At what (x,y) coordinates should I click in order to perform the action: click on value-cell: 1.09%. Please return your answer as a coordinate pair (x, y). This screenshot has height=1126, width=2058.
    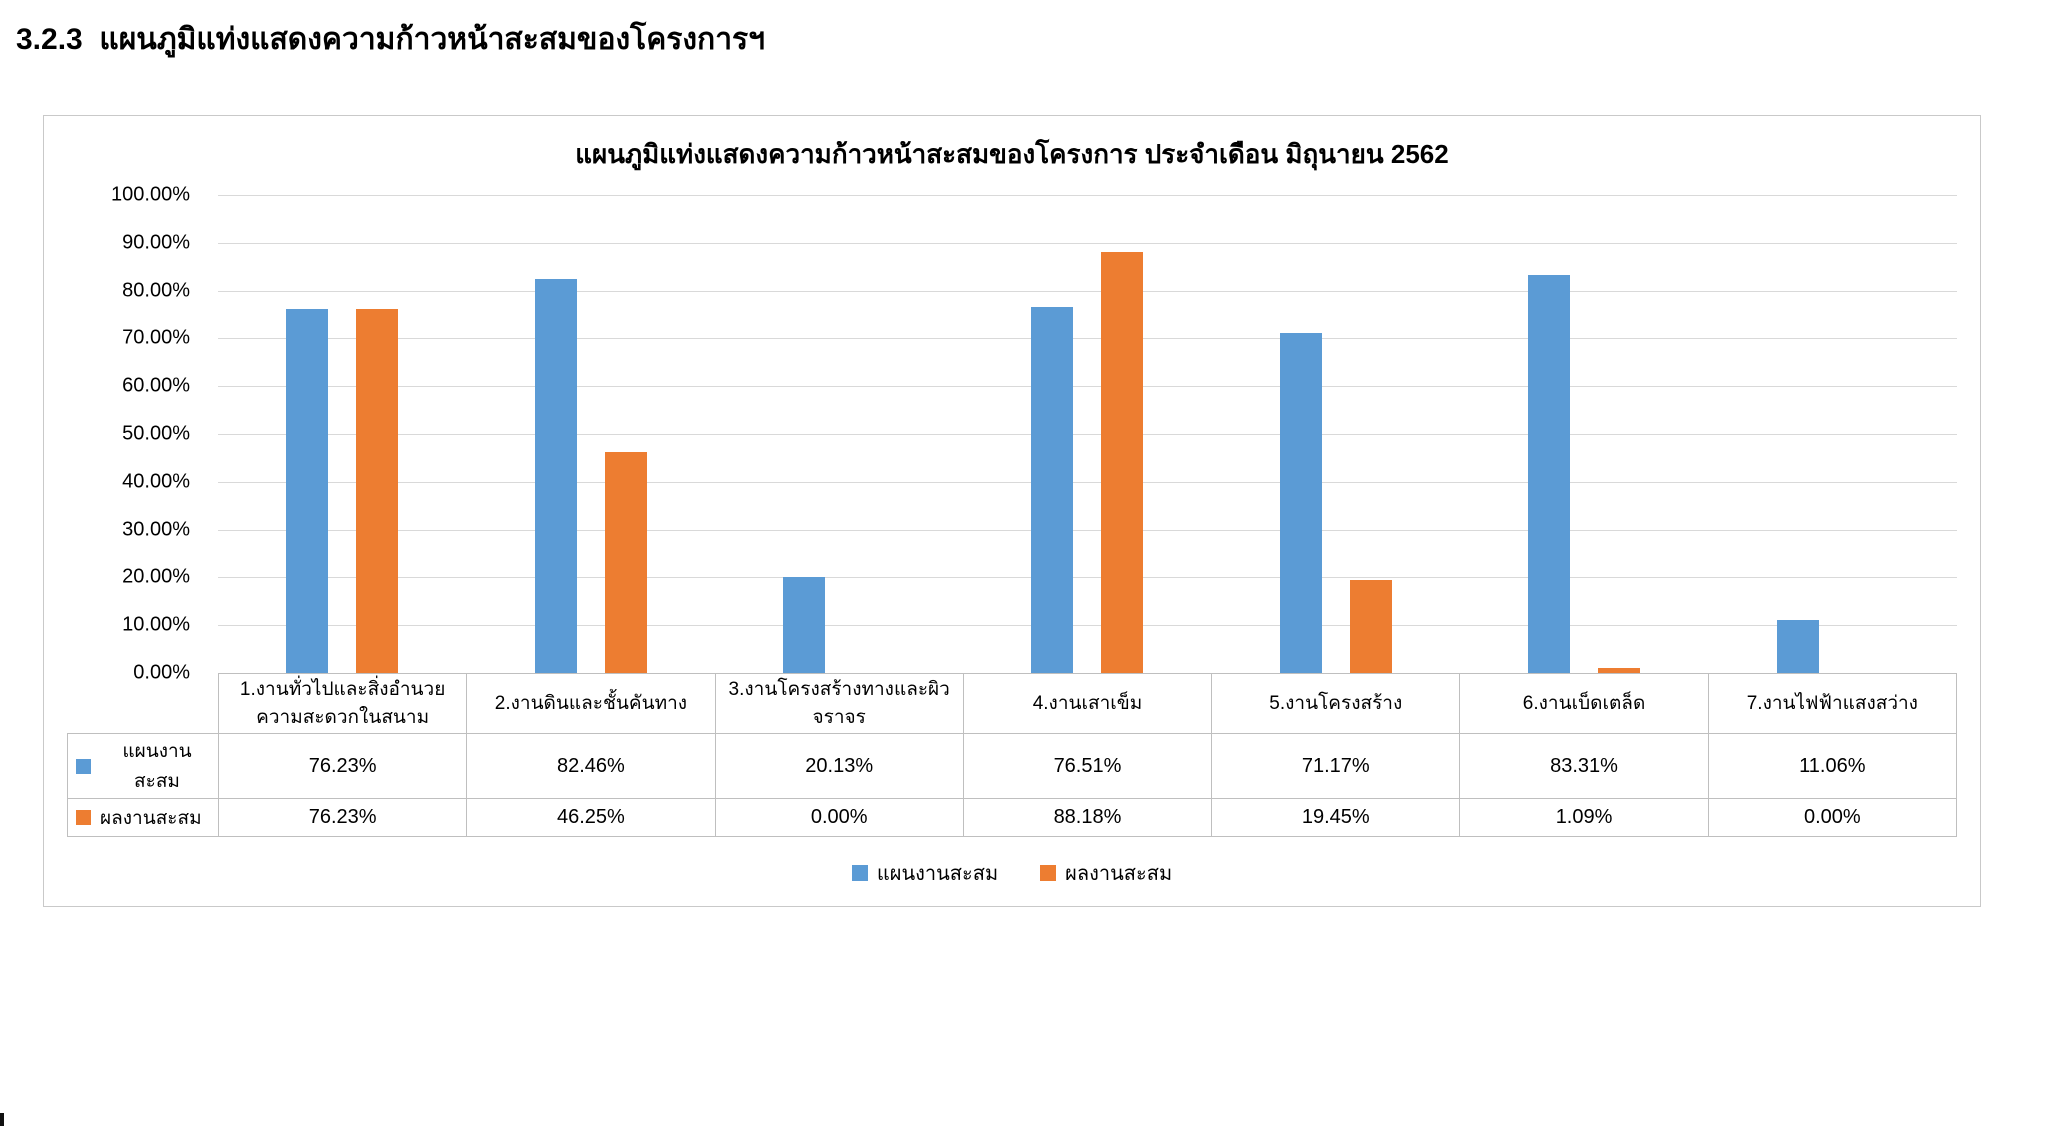
    Looking at the image, I should click on (1584, 818).